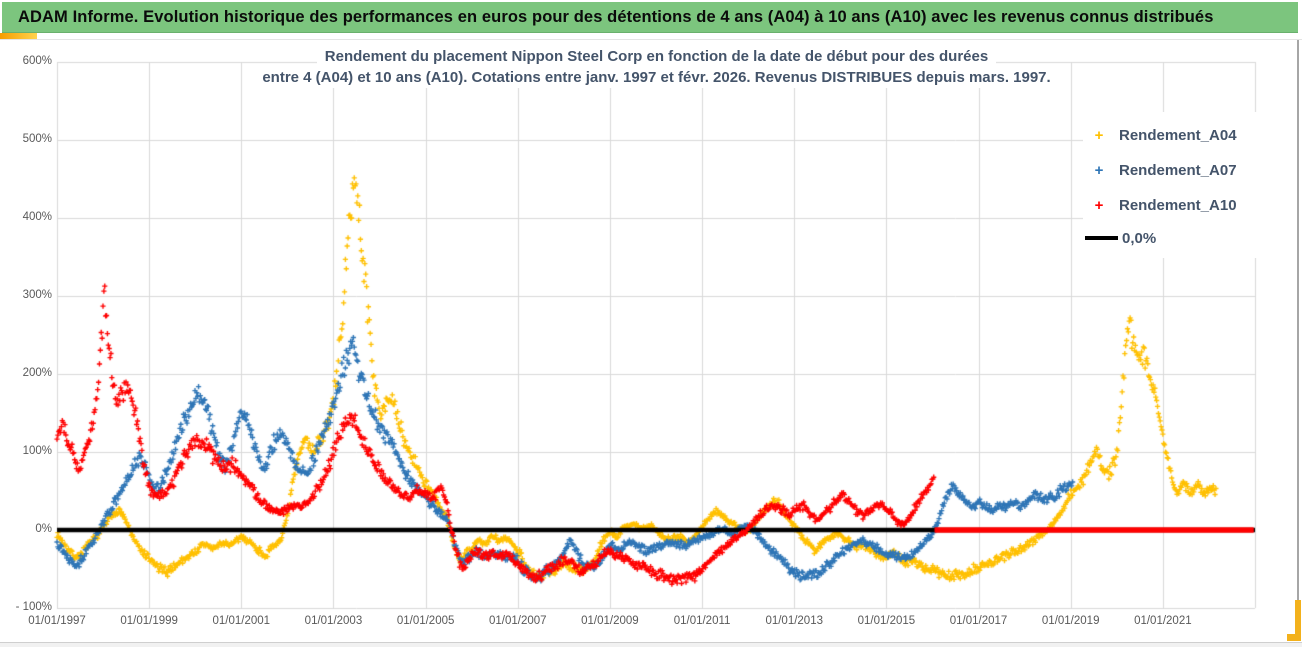 The width and height of the screenshot is (1302, 647). What do you see at coordinates (610, 621) in the screenshot?
I see `x-axis-tick-label: 01/01/2009` at bounding box center [610, 621].